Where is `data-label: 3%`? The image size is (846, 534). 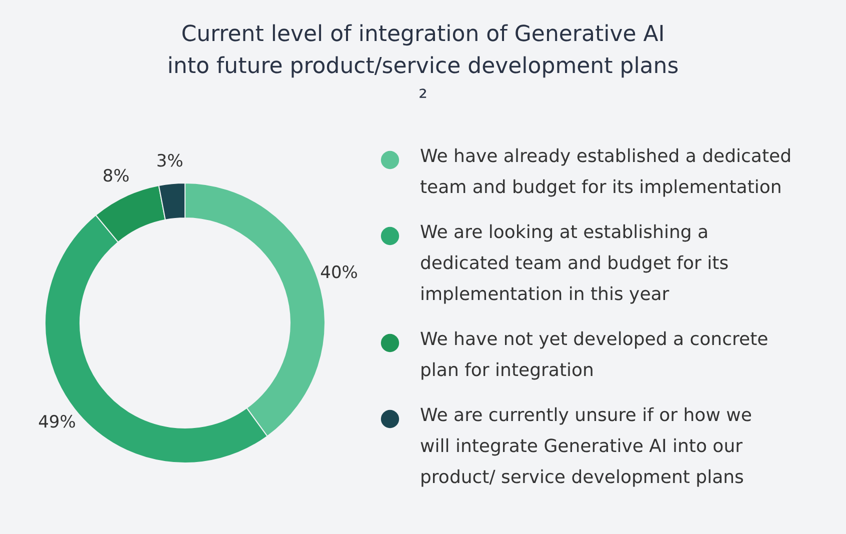
data-label: 3% is located at coordinates (170, 162).